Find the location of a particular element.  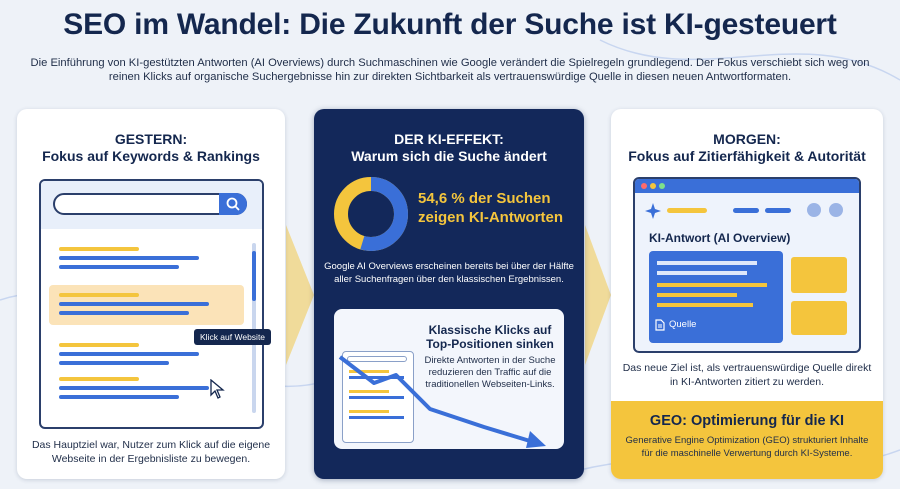

ai-answer-label: KI-Antwort (AI Overview) is located at coordinates (720, 238).